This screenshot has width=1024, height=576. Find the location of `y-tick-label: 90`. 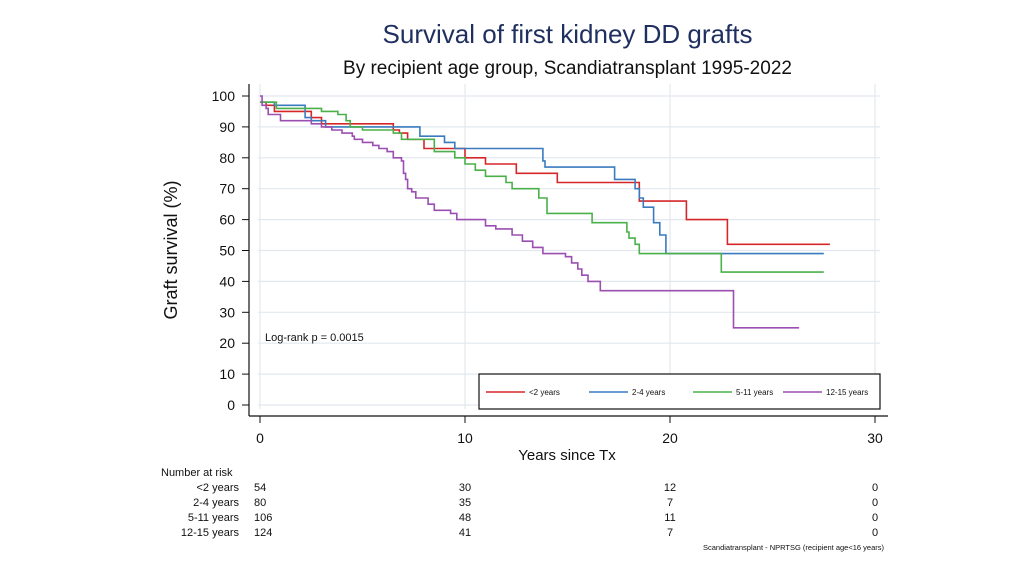

y-tick-label: 90 is located at coordinates (227, 127).